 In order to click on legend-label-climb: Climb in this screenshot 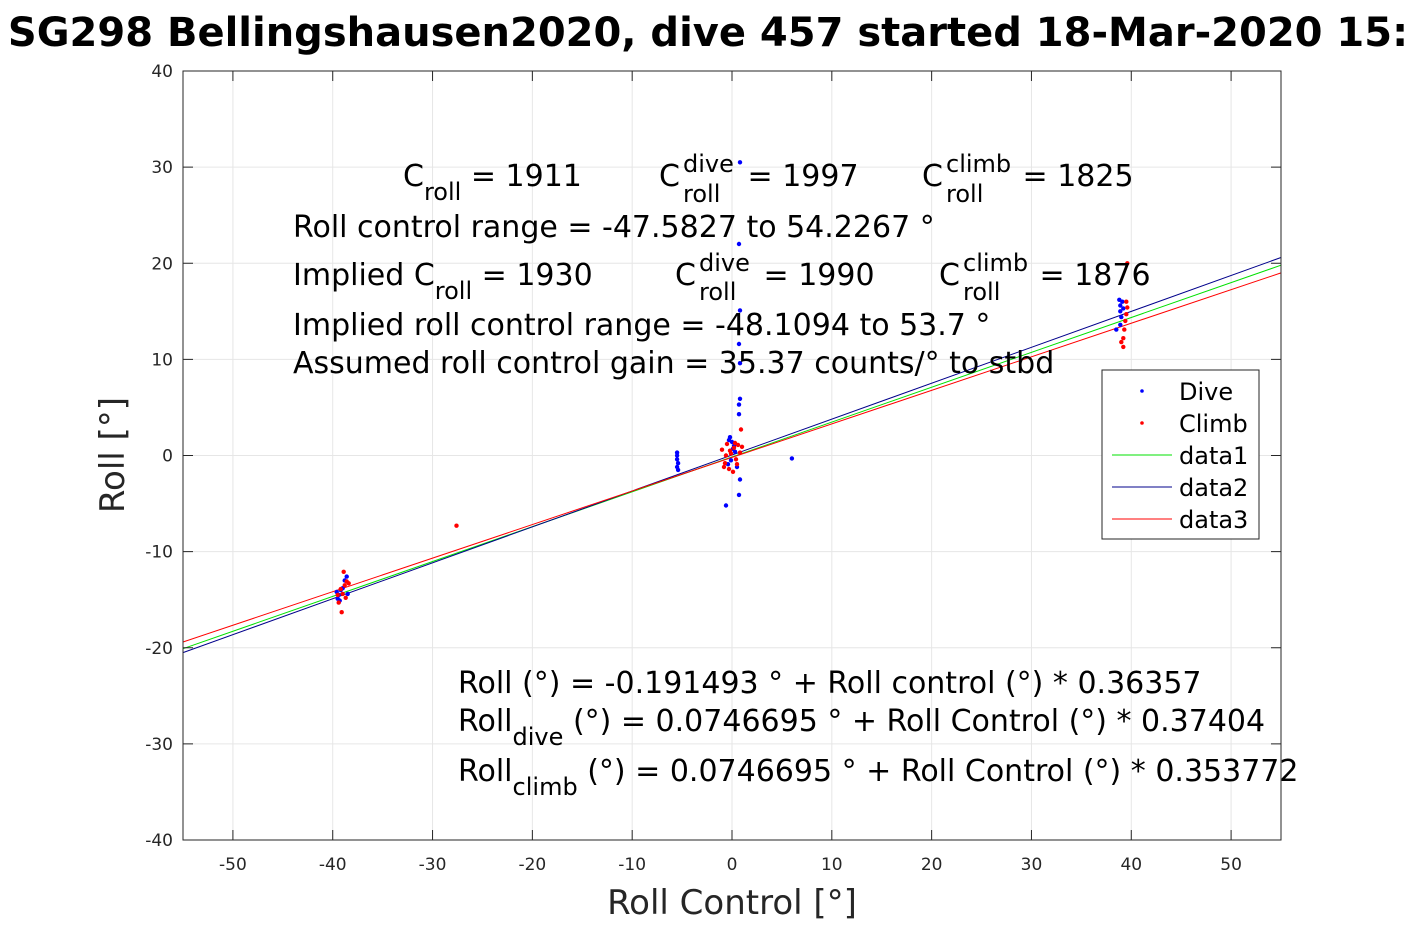, I will do `click(1213, 424)`.